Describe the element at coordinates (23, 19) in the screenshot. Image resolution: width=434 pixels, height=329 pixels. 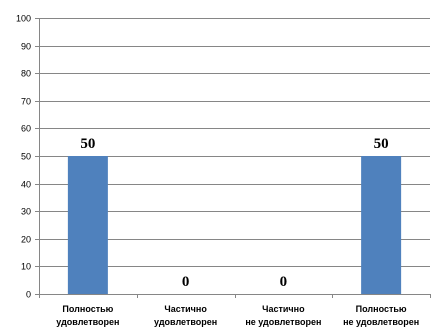
I see `y-tick-label: 100` at that location.